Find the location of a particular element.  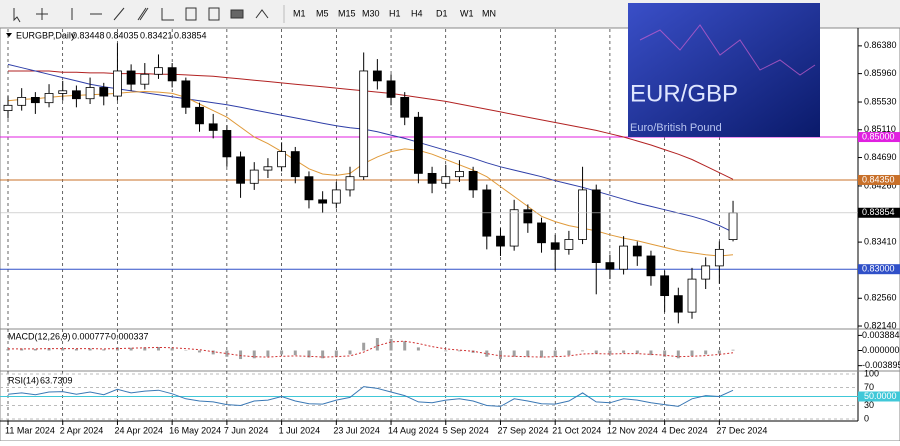

x-tick-label: 27 Sep 2024 is located at coordinates (522, 430).